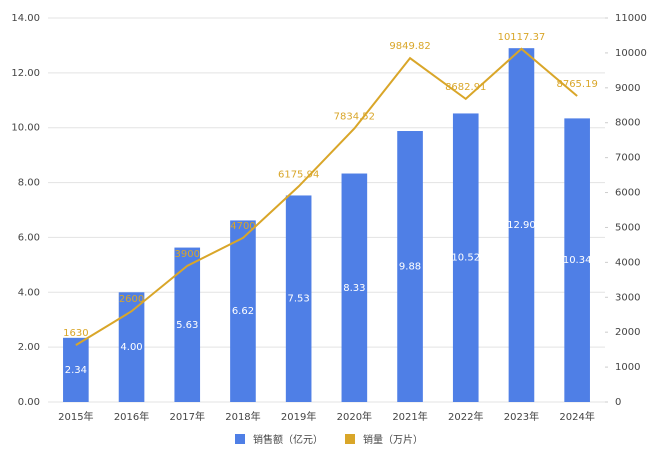 This screenshot has height=475, width=660. I want to click on x-tick-label: 2015年, so click(75, 416).